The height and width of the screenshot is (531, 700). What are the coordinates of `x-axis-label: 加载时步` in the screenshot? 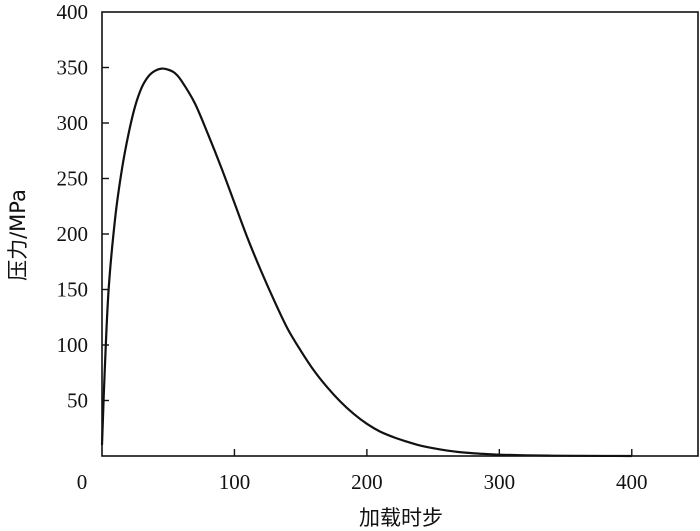 It's located at (401, 518).